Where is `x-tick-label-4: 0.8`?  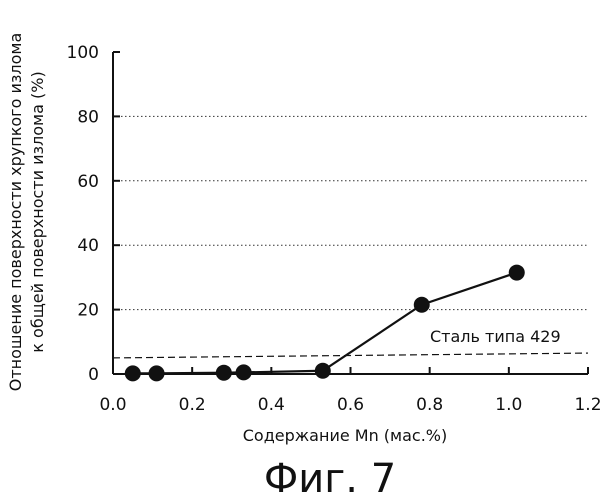
x-tick-label-4: 0.8 is located at coordinates (429, 405).